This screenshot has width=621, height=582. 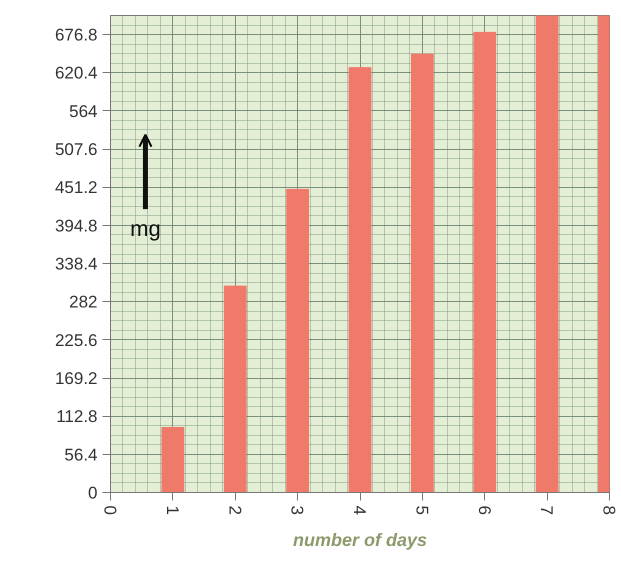 I want to click on y-tick-label: 338.4, so click(x=76, y=264).